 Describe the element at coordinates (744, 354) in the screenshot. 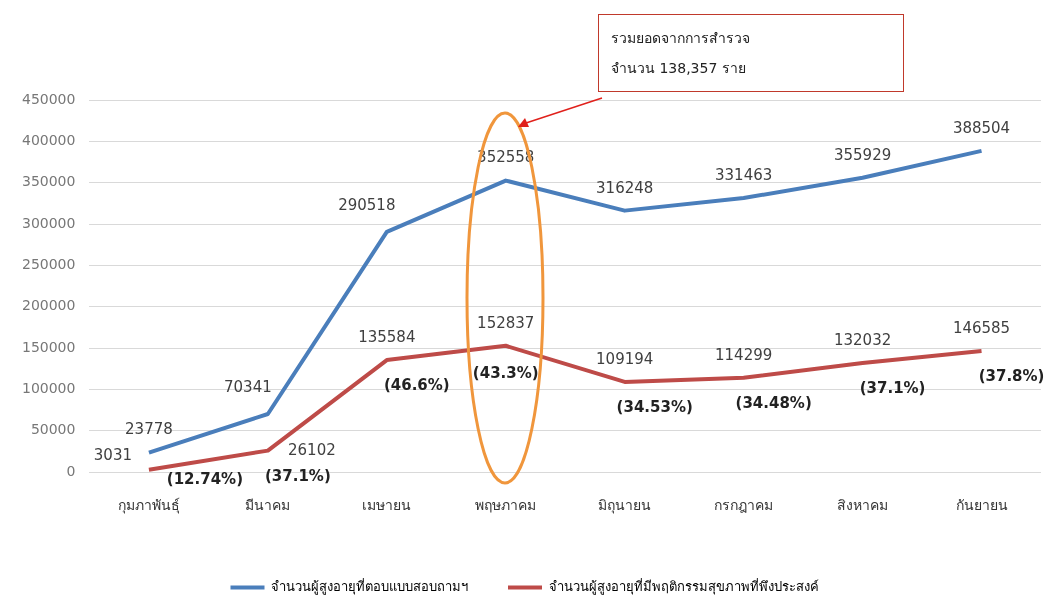

I see `data-label: 114299` at that location.